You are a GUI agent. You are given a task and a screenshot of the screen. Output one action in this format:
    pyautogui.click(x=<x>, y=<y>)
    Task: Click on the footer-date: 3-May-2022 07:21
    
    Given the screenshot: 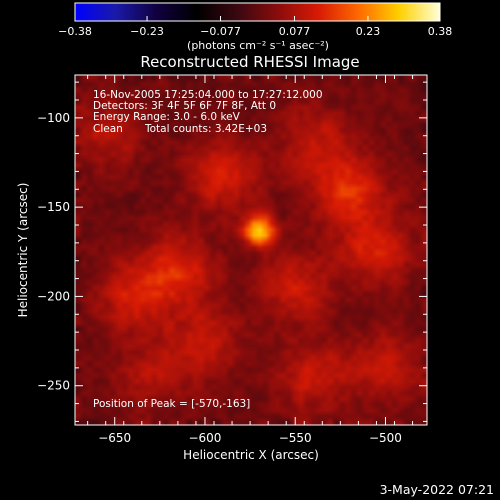 What is the action you would take?
    pyautogui.click(x=437, y=489)
    